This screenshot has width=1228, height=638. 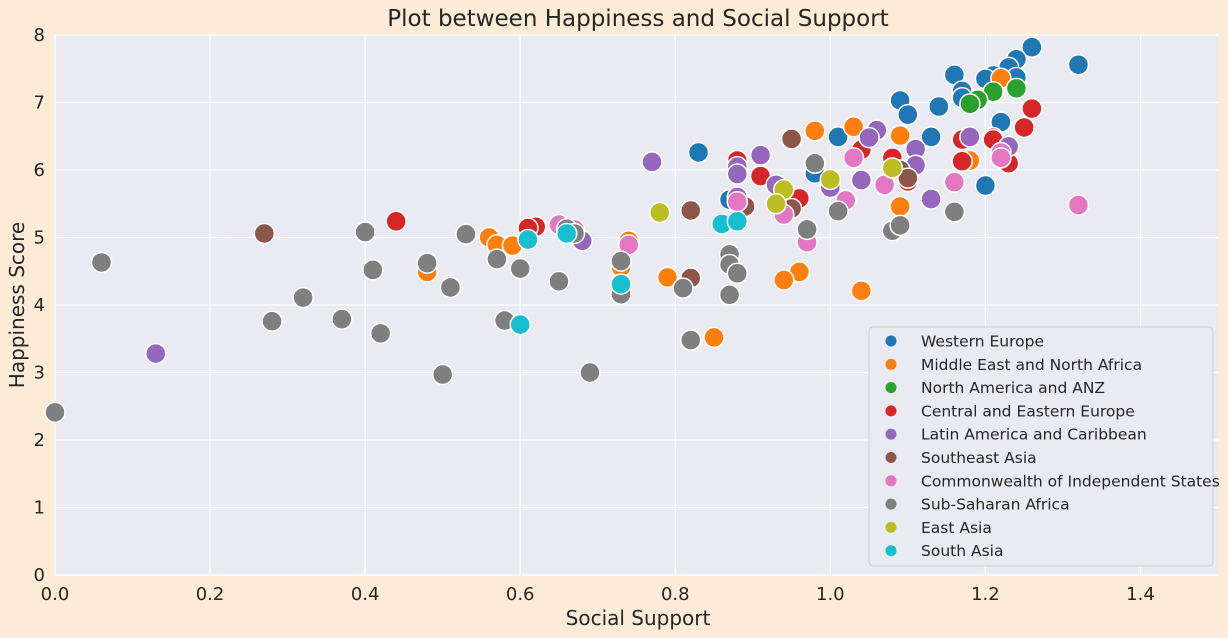 I want to click on legend-label: South Asia, so click(x=962, y=551).